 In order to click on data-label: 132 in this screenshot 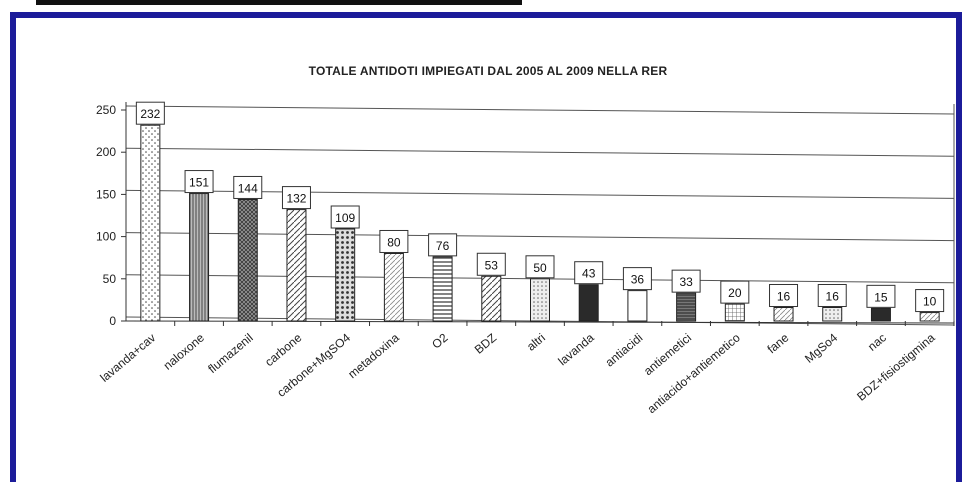, I will do `click(296, 199)`.